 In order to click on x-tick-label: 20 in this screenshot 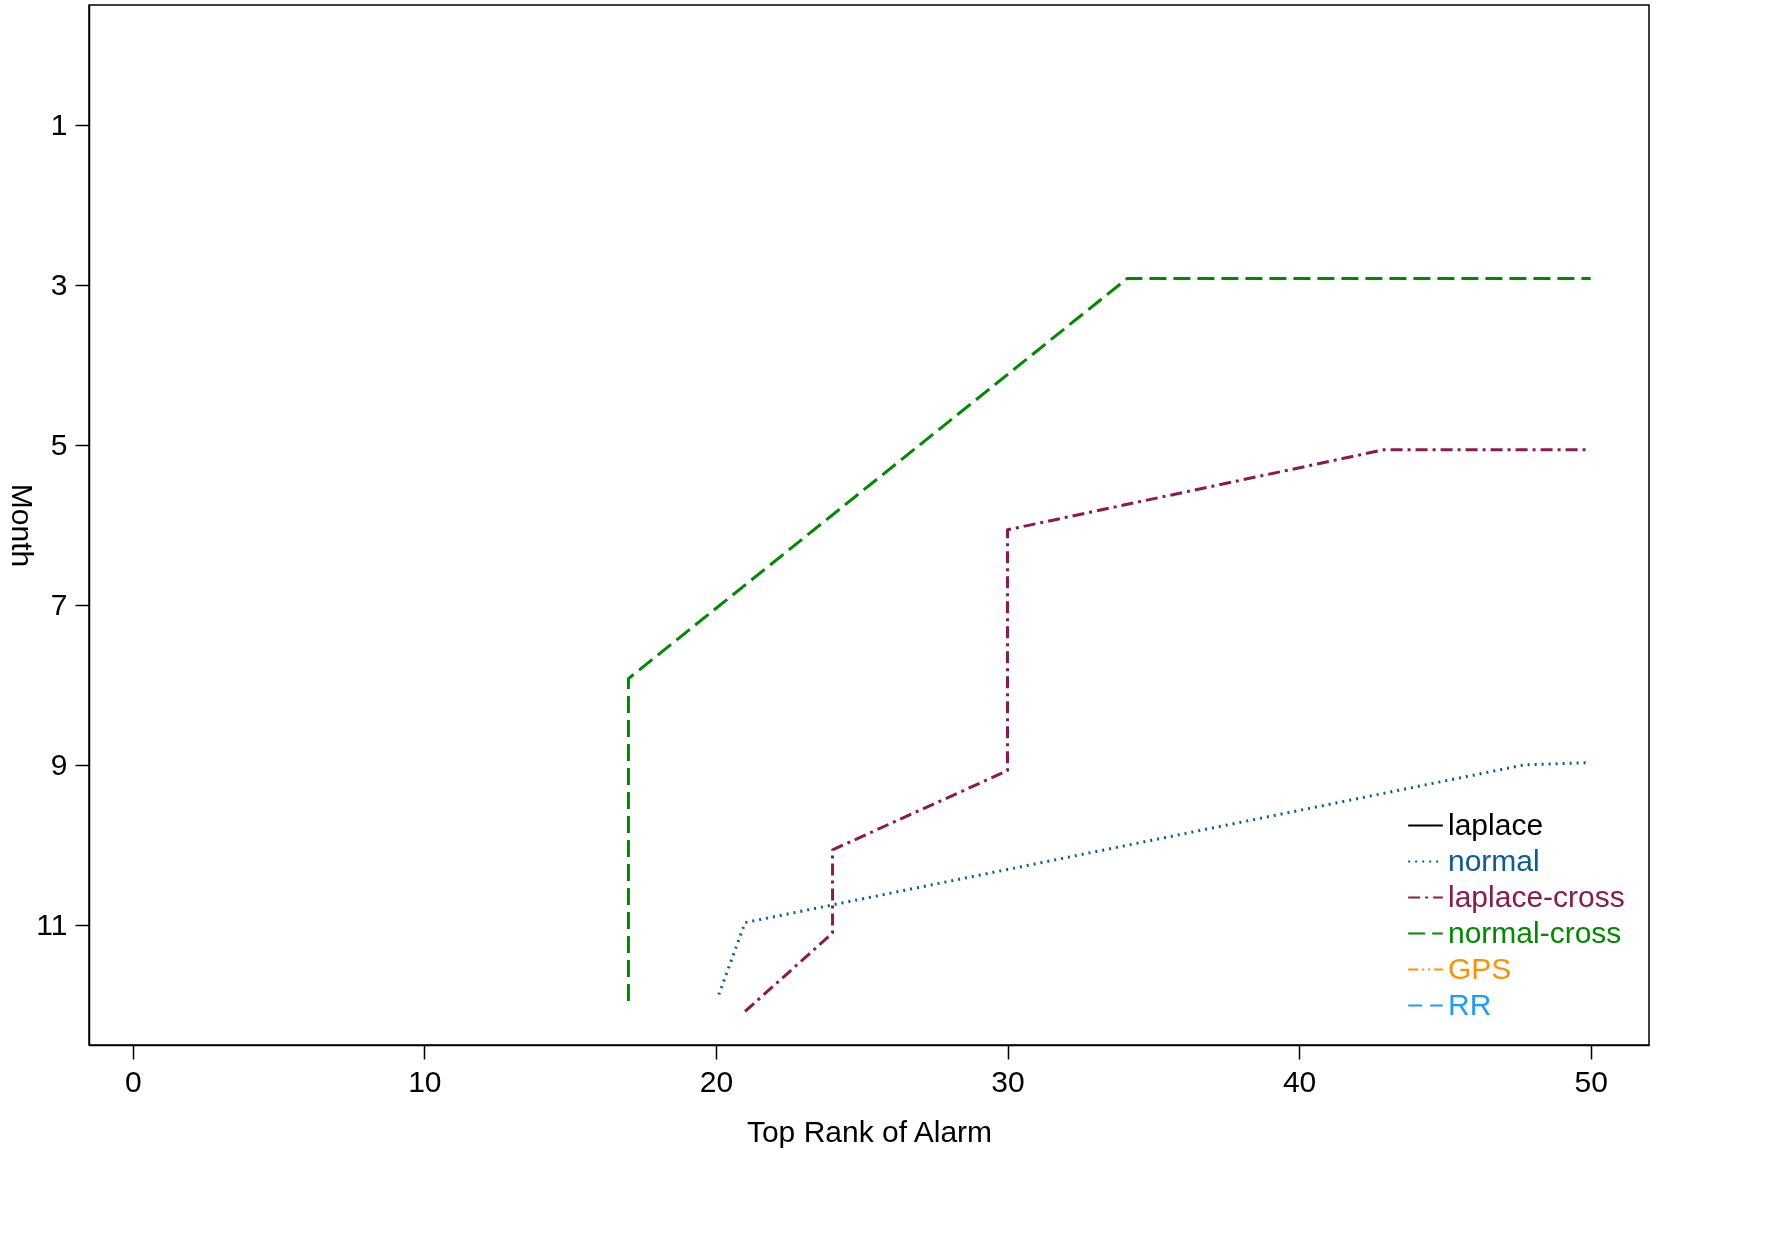, I will do `click(716, 1081)`.